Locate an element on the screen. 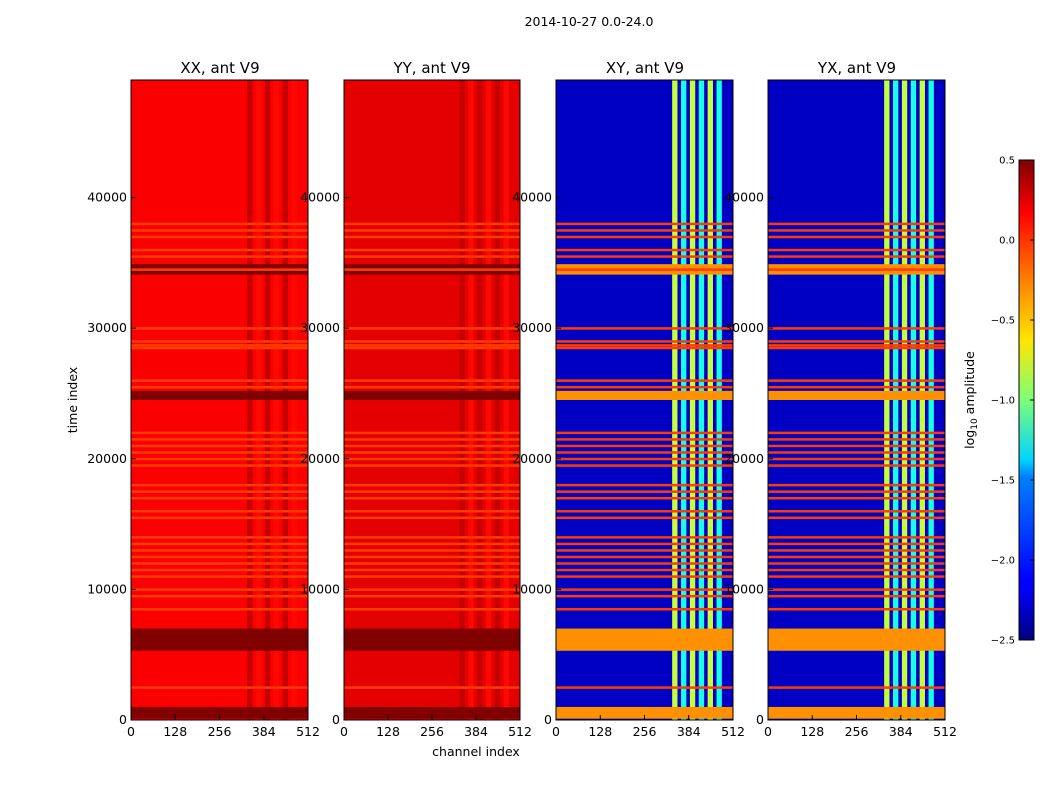 The image size is (1050, 800). panel-xx: XX, ant V9 is located at coordinates (219, 390).